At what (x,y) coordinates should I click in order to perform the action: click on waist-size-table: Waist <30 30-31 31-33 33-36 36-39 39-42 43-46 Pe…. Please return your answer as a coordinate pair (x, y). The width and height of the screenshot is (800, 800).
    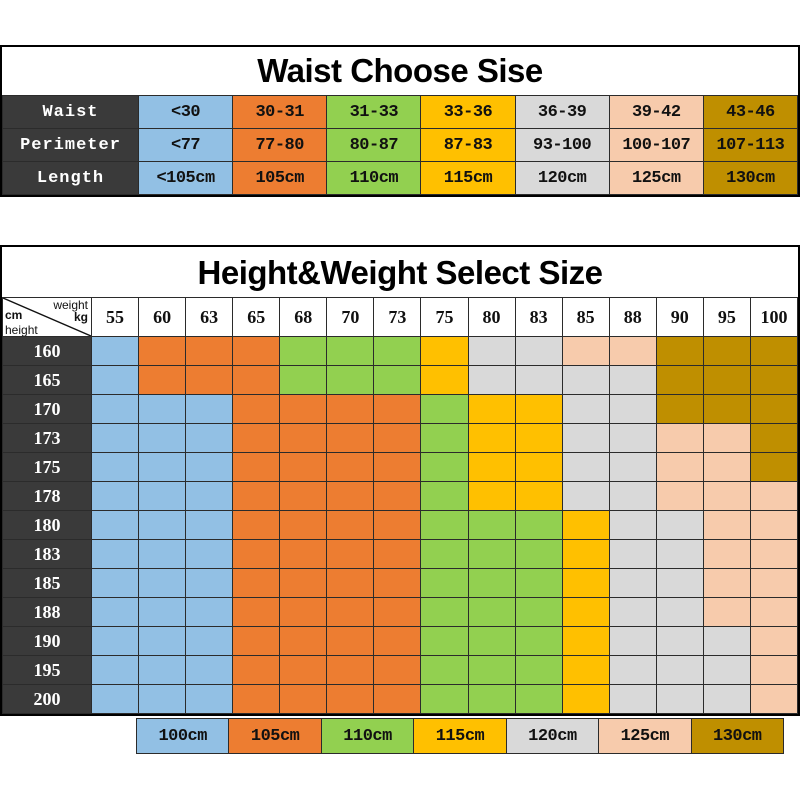
    Looking at the image, I should click on (400, 145).